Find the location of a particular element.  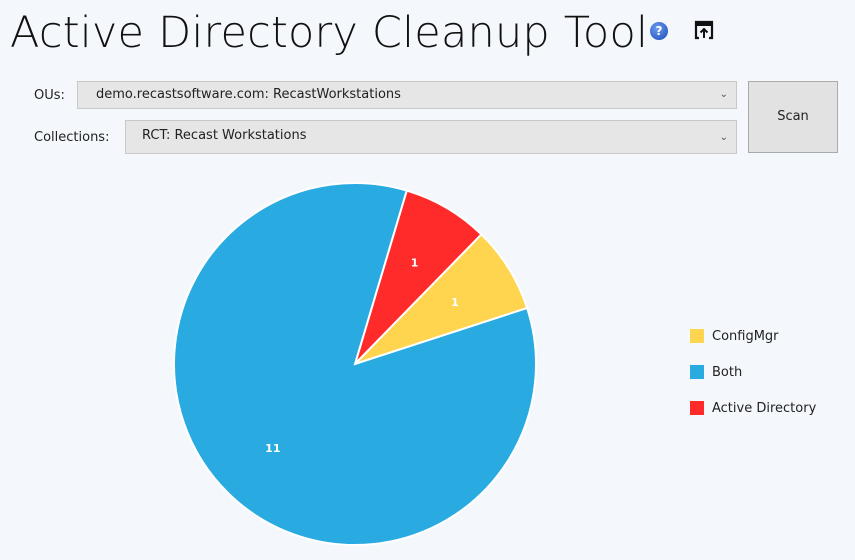

scan-button: Scan is located at coordinates (793, 117).